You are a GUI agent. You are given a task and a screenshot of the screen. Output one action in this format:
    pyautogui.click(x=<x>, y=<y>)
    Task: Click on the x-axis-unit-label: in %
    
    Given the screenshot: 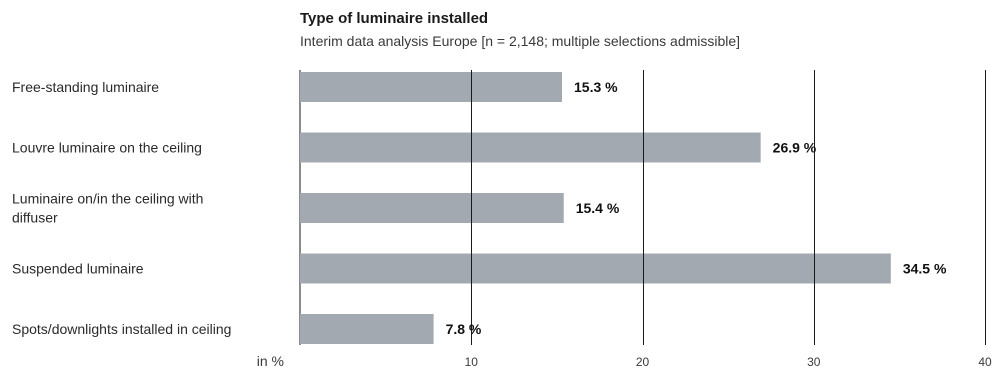 What is the action you would take?
    pyautogui.click(x=270, y=361)
    